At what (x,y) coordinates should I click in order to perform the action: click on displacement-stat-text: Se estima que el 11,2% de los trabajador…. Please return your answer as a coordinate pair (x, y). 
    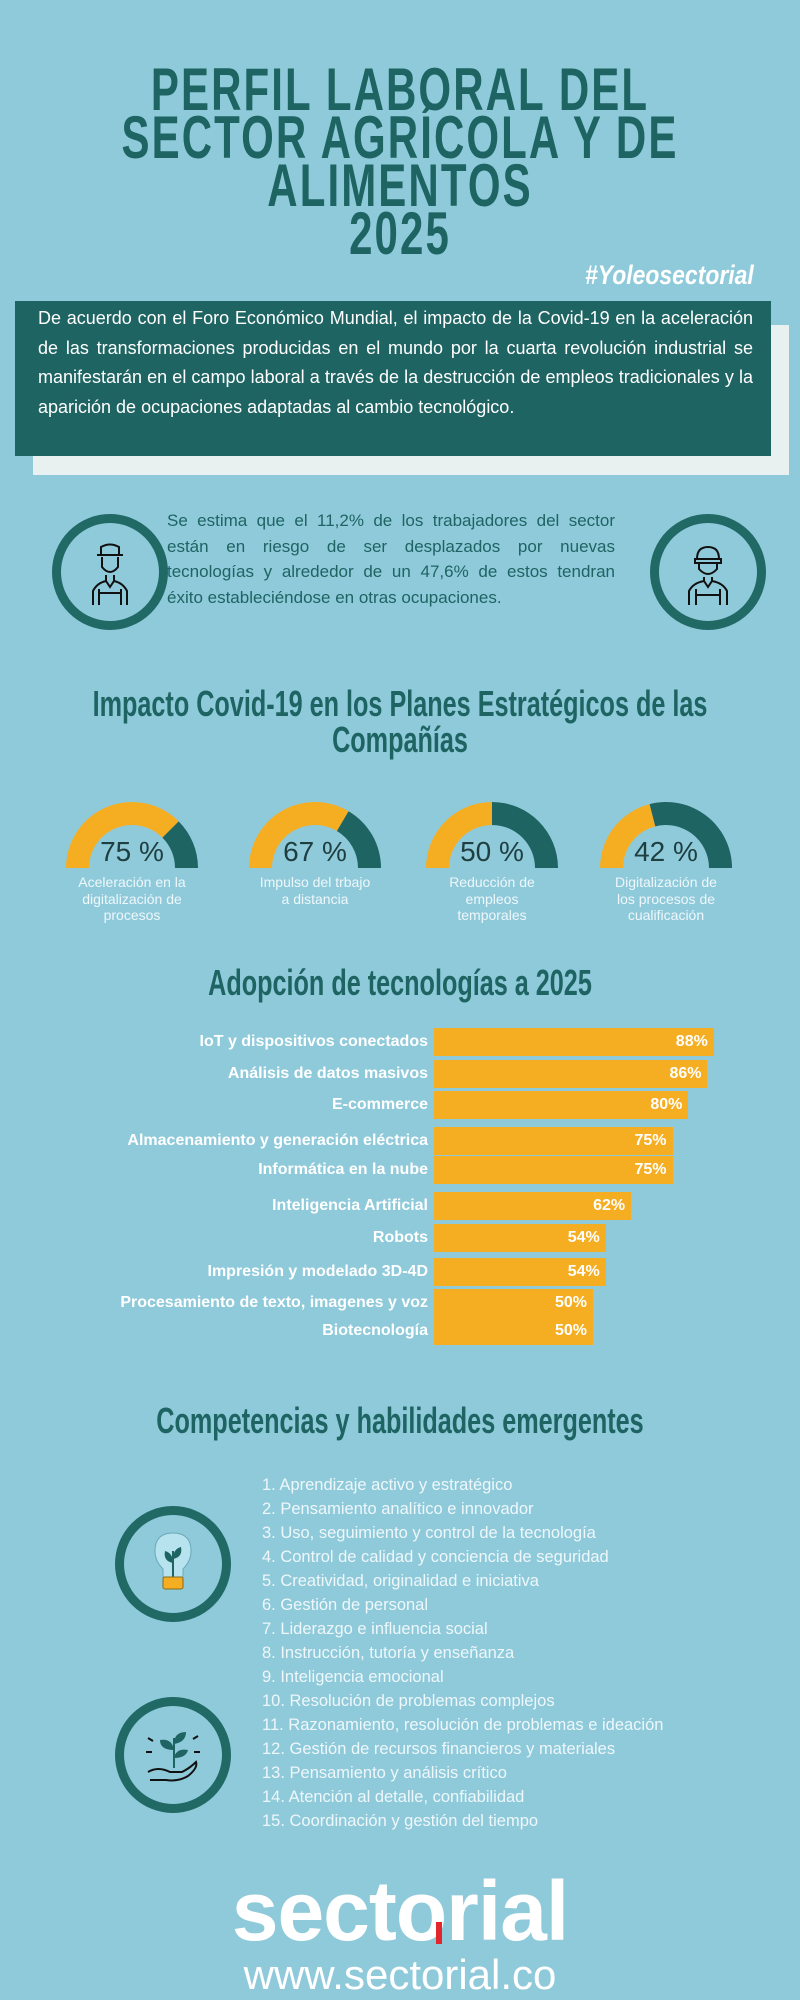
    Looking at the image, I should click on (391, 559).